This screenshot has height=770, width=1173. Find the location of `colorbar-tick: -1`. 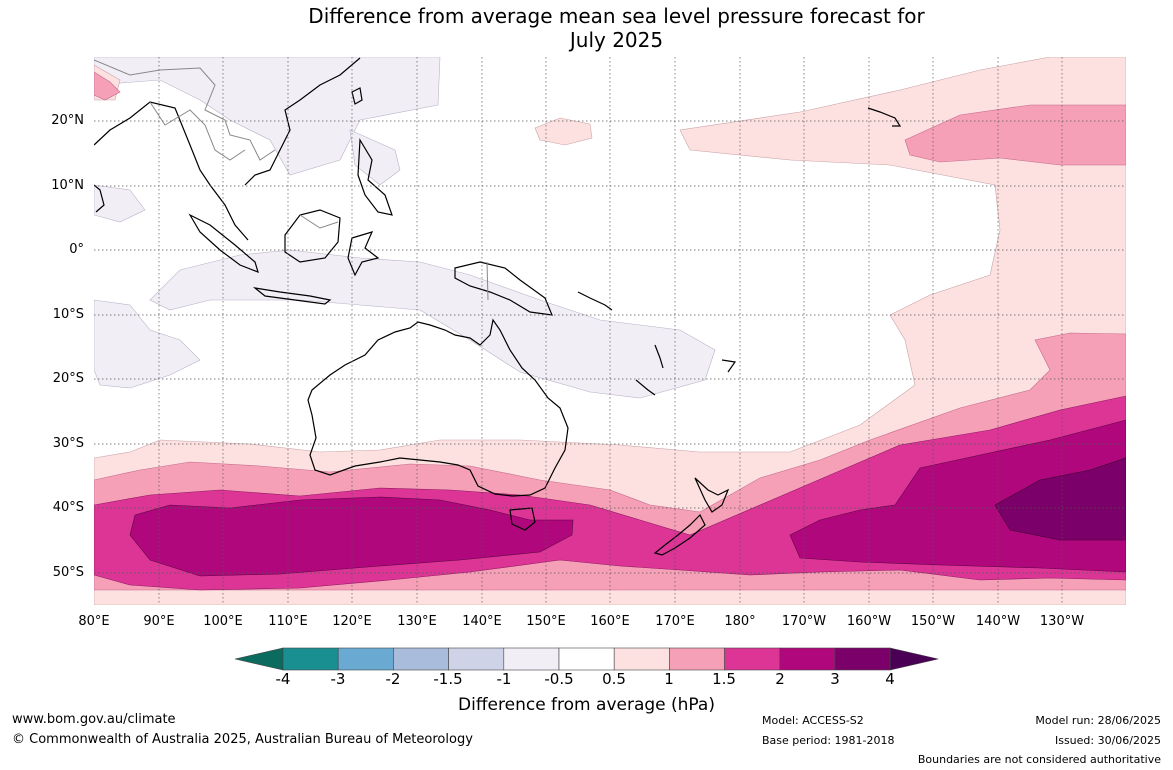

colorbar-tick: -1 is located at coordinates (504, 679).